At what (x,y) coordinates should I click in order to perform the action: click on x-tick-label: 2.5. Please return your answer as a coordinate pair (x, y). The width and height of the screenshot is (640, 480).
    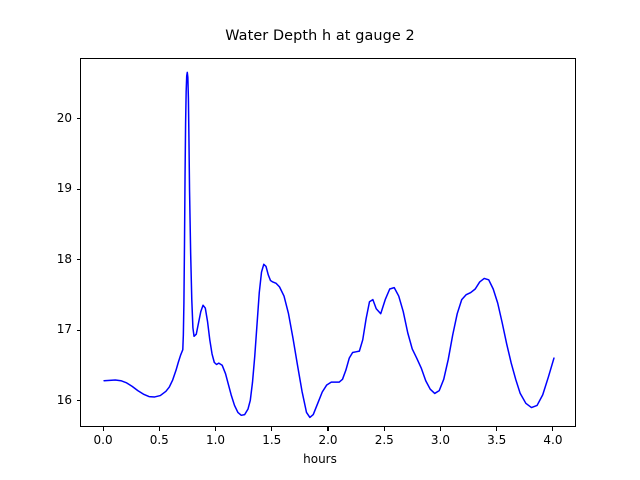
    Looking at the image, I should click on (384, 440).